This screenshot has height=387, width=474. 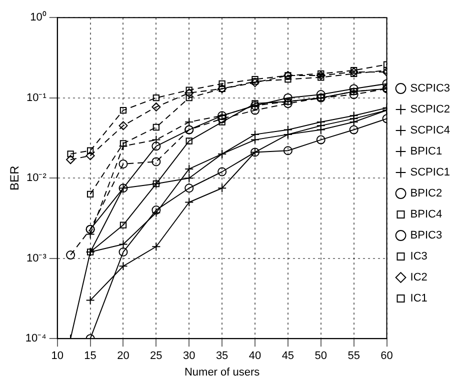 What do you see at coordinates (36, 98) in the screenshot?
I see `y-tick-label: 10⁻¹` at bounding box center [36, 98].